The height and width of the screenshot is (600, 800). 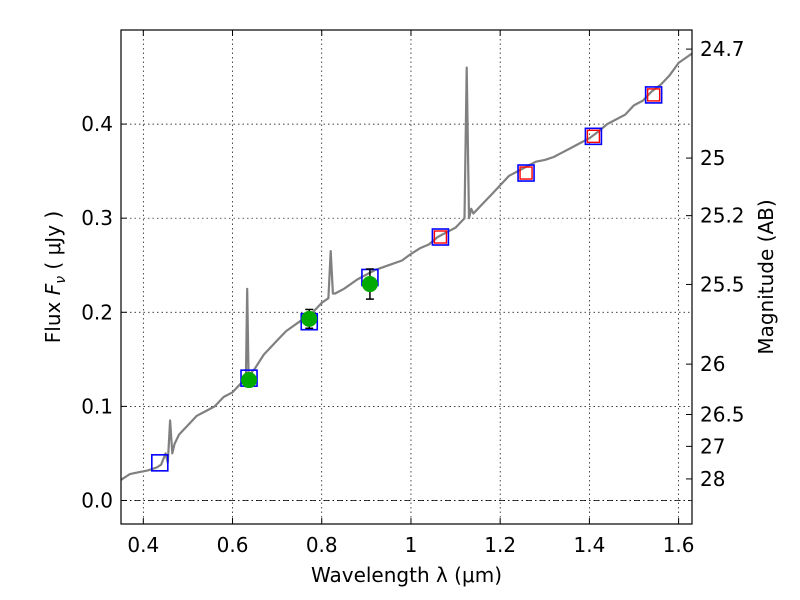 What do you see at coordinates (411, 545) in the screenshot?
I see `x-tick-label: 1` at bounding box center [411, 545].